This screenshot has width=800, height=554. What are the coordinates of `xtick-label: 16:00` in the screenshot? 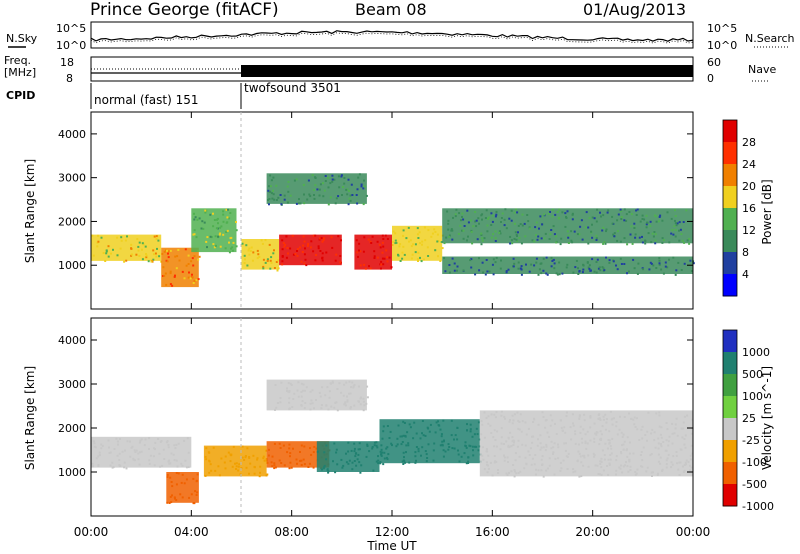 It's located at (492, 532).